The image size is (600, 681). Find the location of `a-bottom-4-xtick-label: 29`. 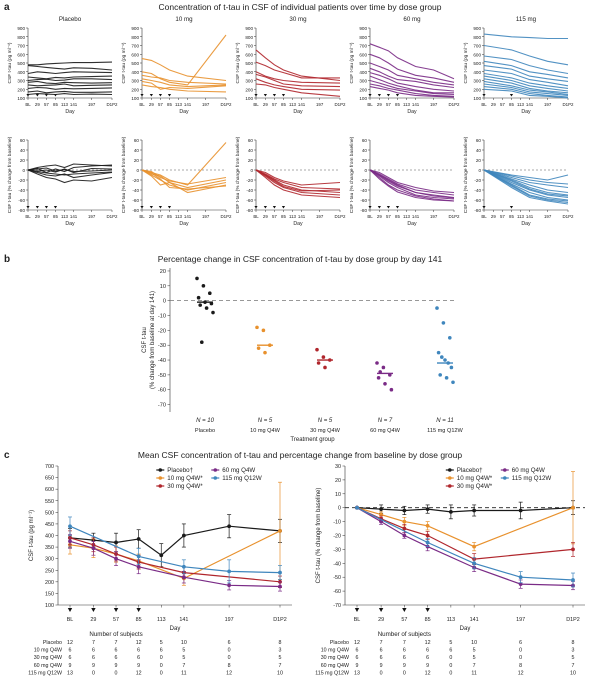

a-bottom-4-xtick-label: 29 is located at coordinates (493, 216).